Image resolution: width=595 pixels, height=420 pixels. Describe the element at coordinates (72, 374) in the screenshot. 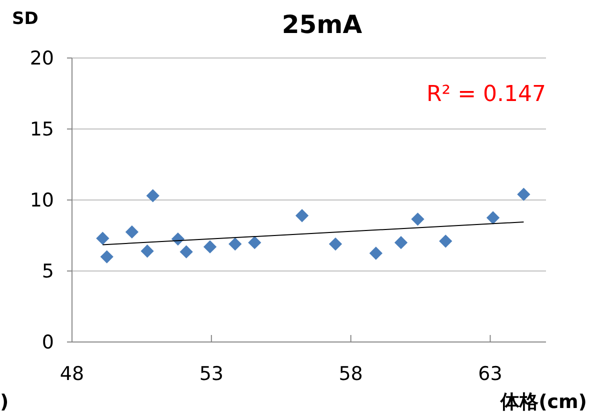

I see `x-tick-label: 48` at that location.